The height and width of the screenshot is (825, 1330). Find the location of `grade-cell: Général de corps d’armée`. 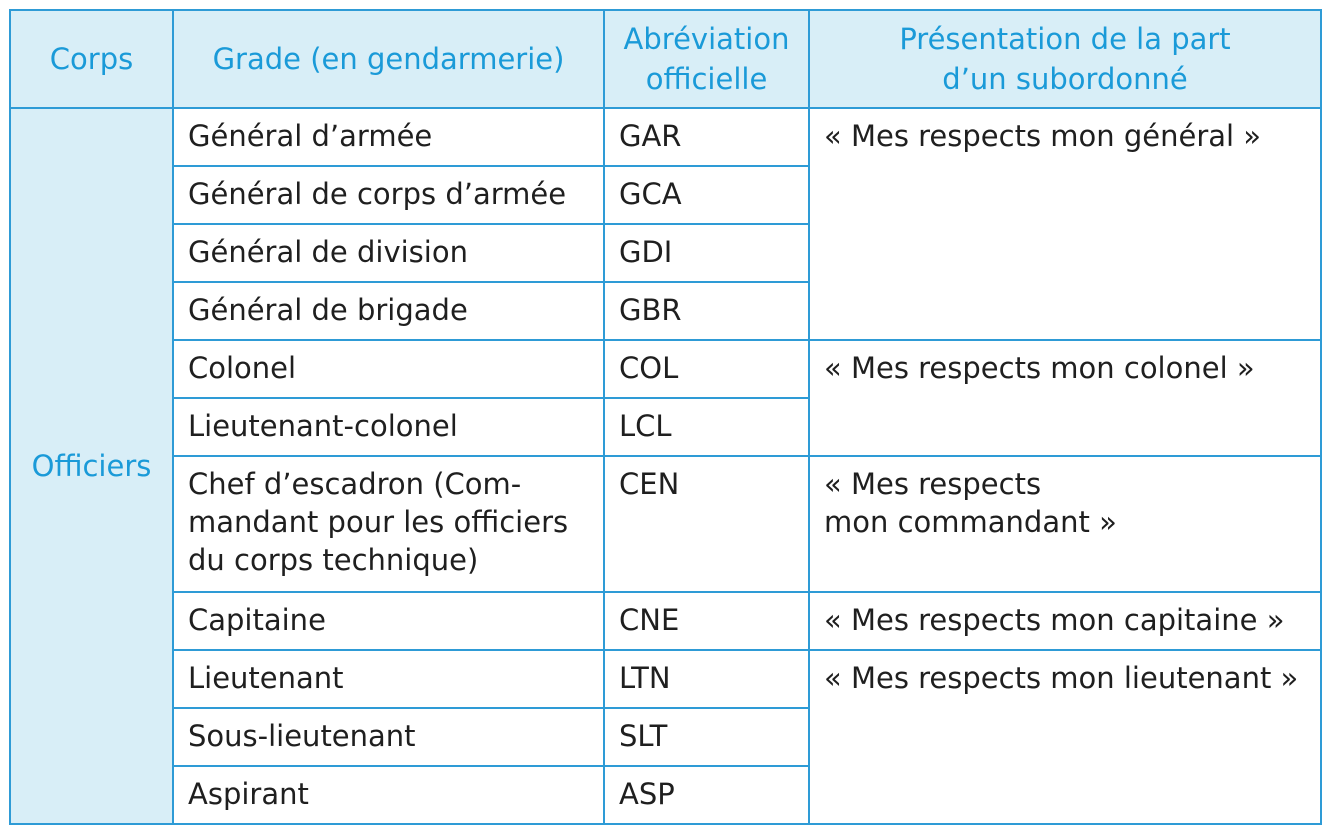

grade-cell: Général de corps d’armée is located at coordinates (388, 195).